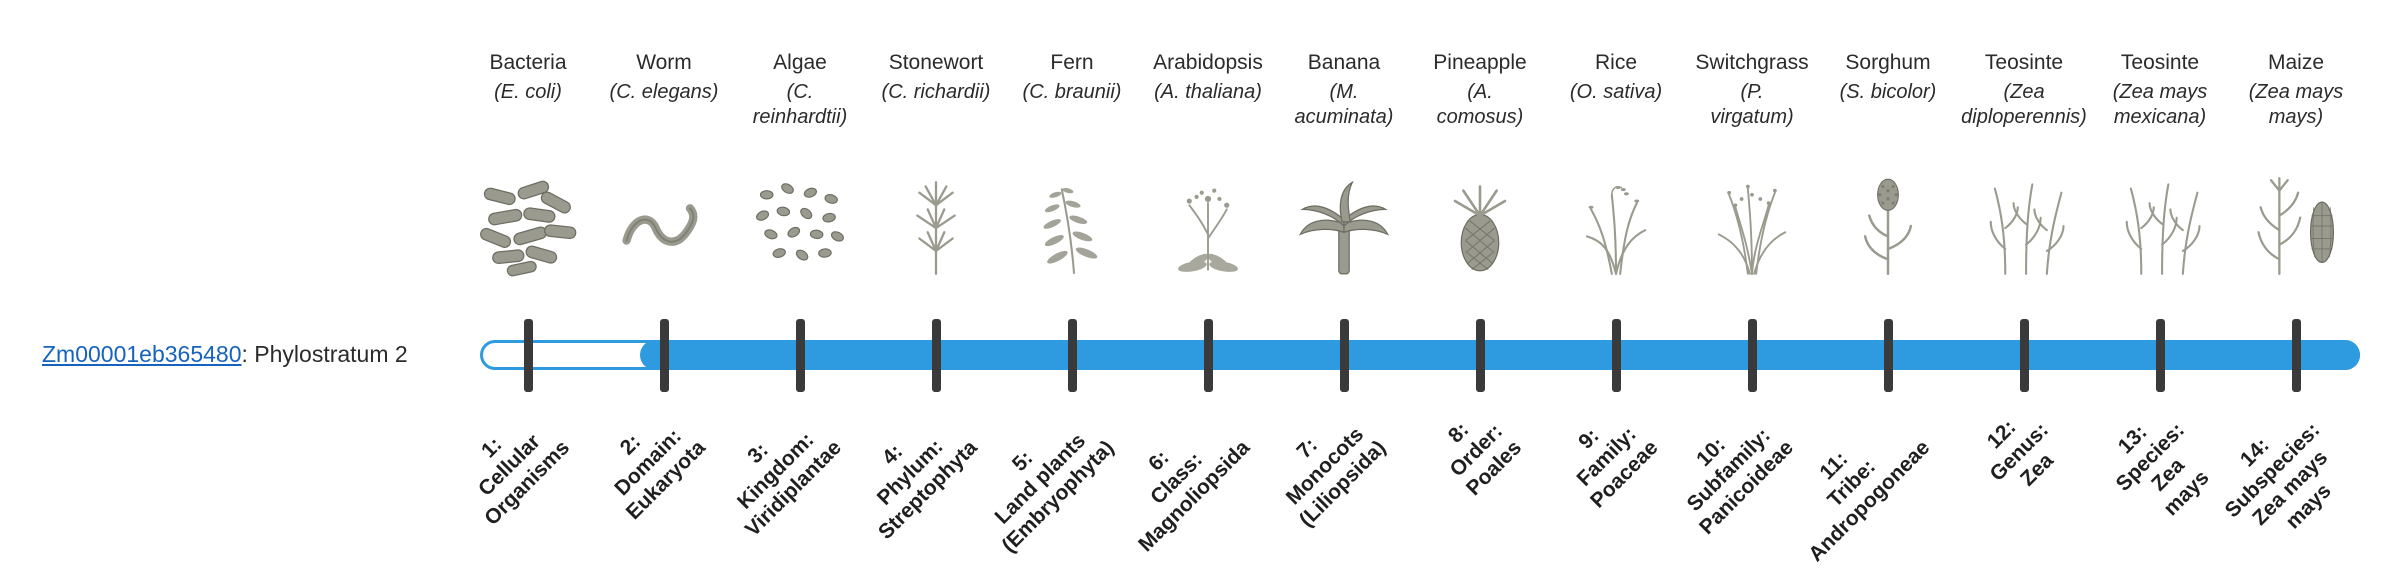  What do you see at coordinates (2020, 453) in the screenshot?
I see `stratum-label: 12: Genus: Zea` at bounding box center [2020, 453].